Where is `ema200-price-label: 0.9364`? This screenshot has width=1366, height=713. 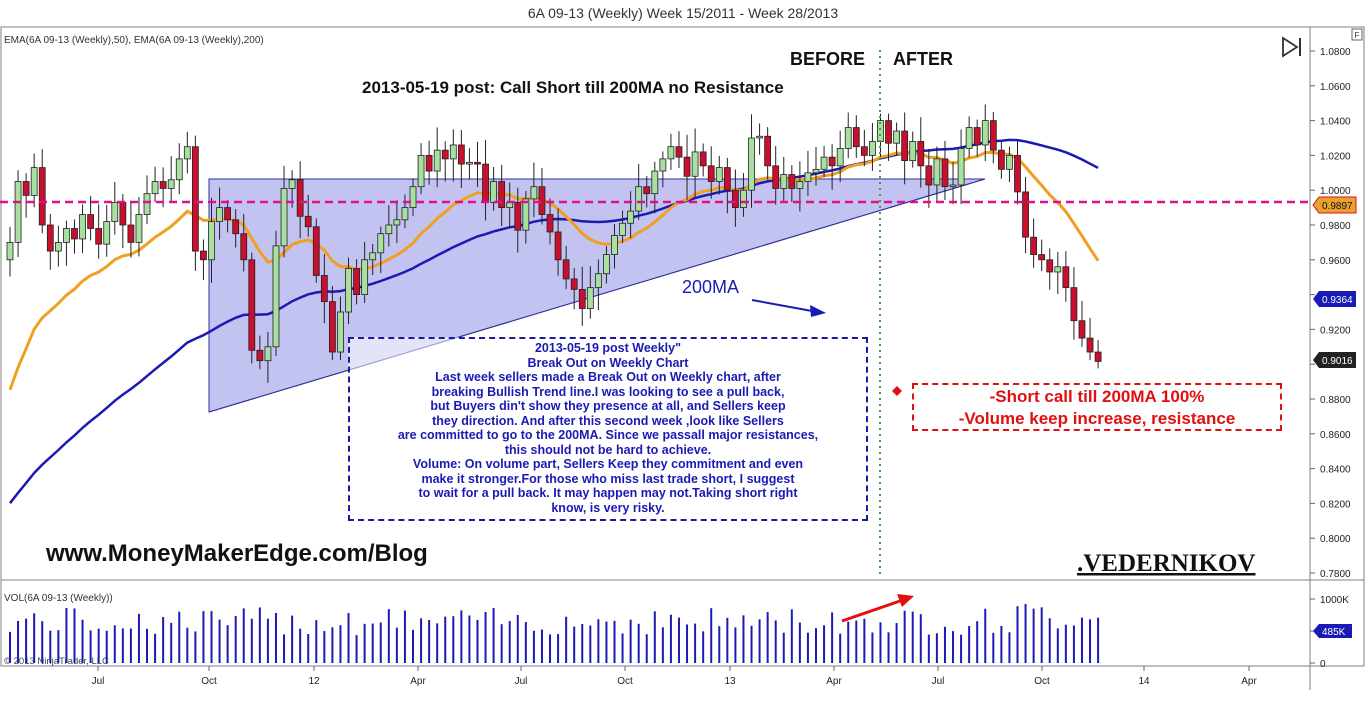
ema200-price-label: 0.9364 is located at coordinates (1334, 299).